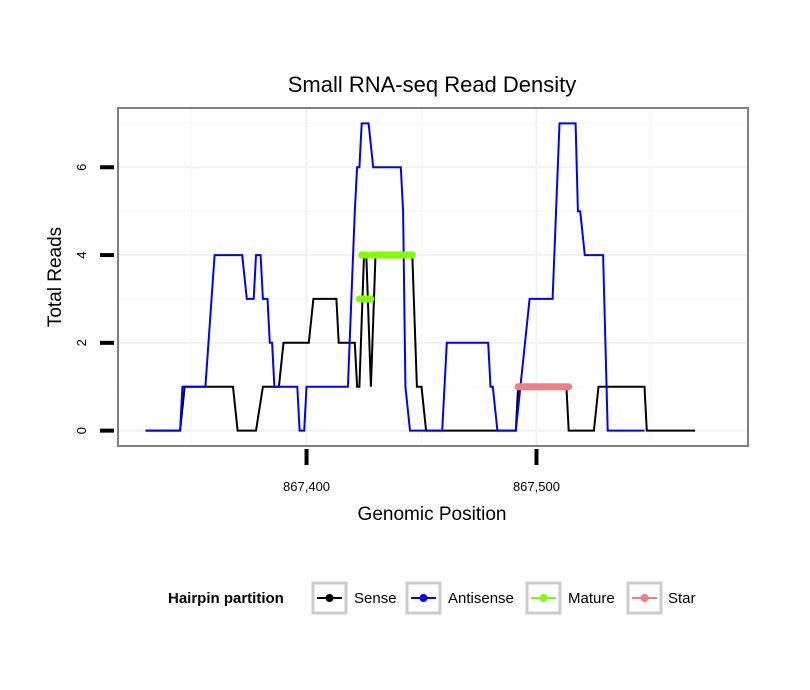  Describe the element at coordinates (81, 254) in the screenshot. I see `y-tick-label: 4` at that location.